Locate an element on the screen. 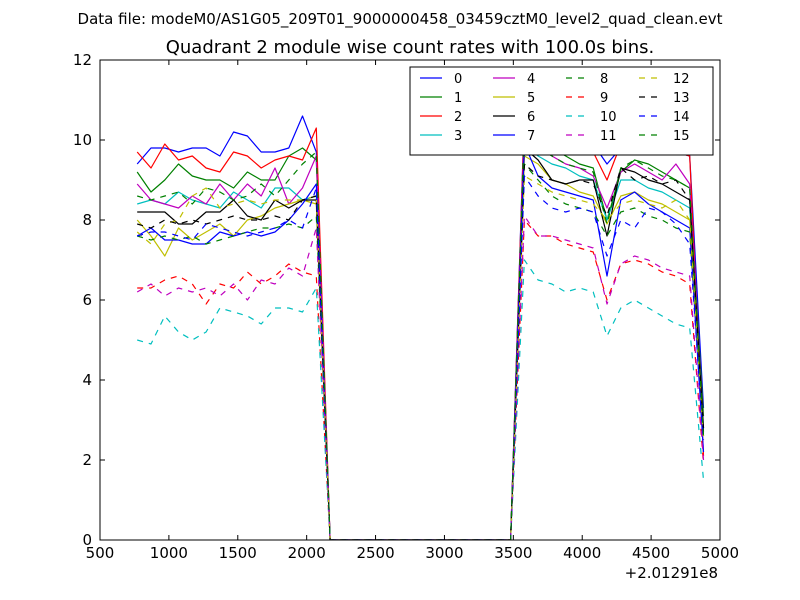 The height and width of the screenshot is (600, 800). x-tick-label: 1000 is located at coordinates (169, 553).